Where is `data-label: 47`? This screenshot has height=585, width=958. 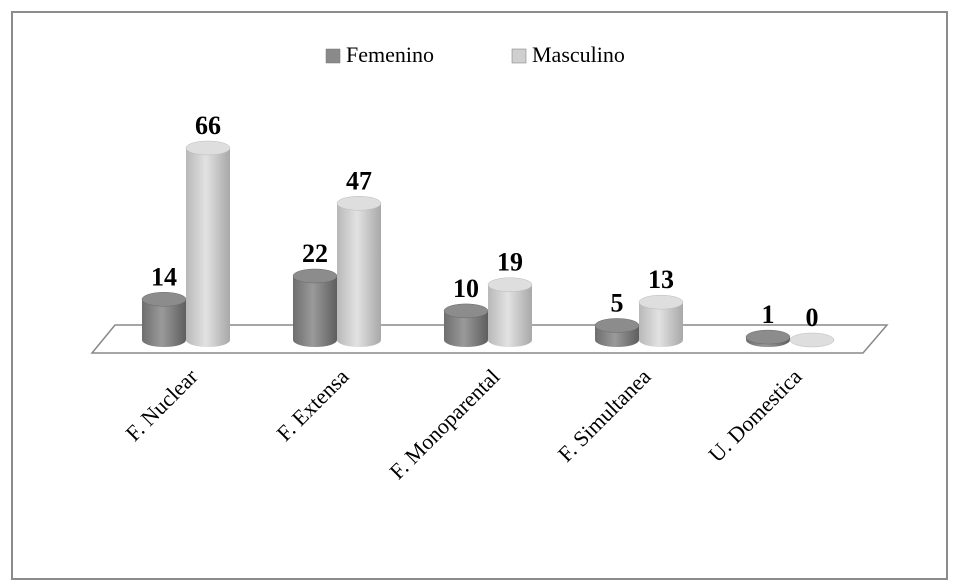
data-label: 47 is located at coordinates (359, 180).